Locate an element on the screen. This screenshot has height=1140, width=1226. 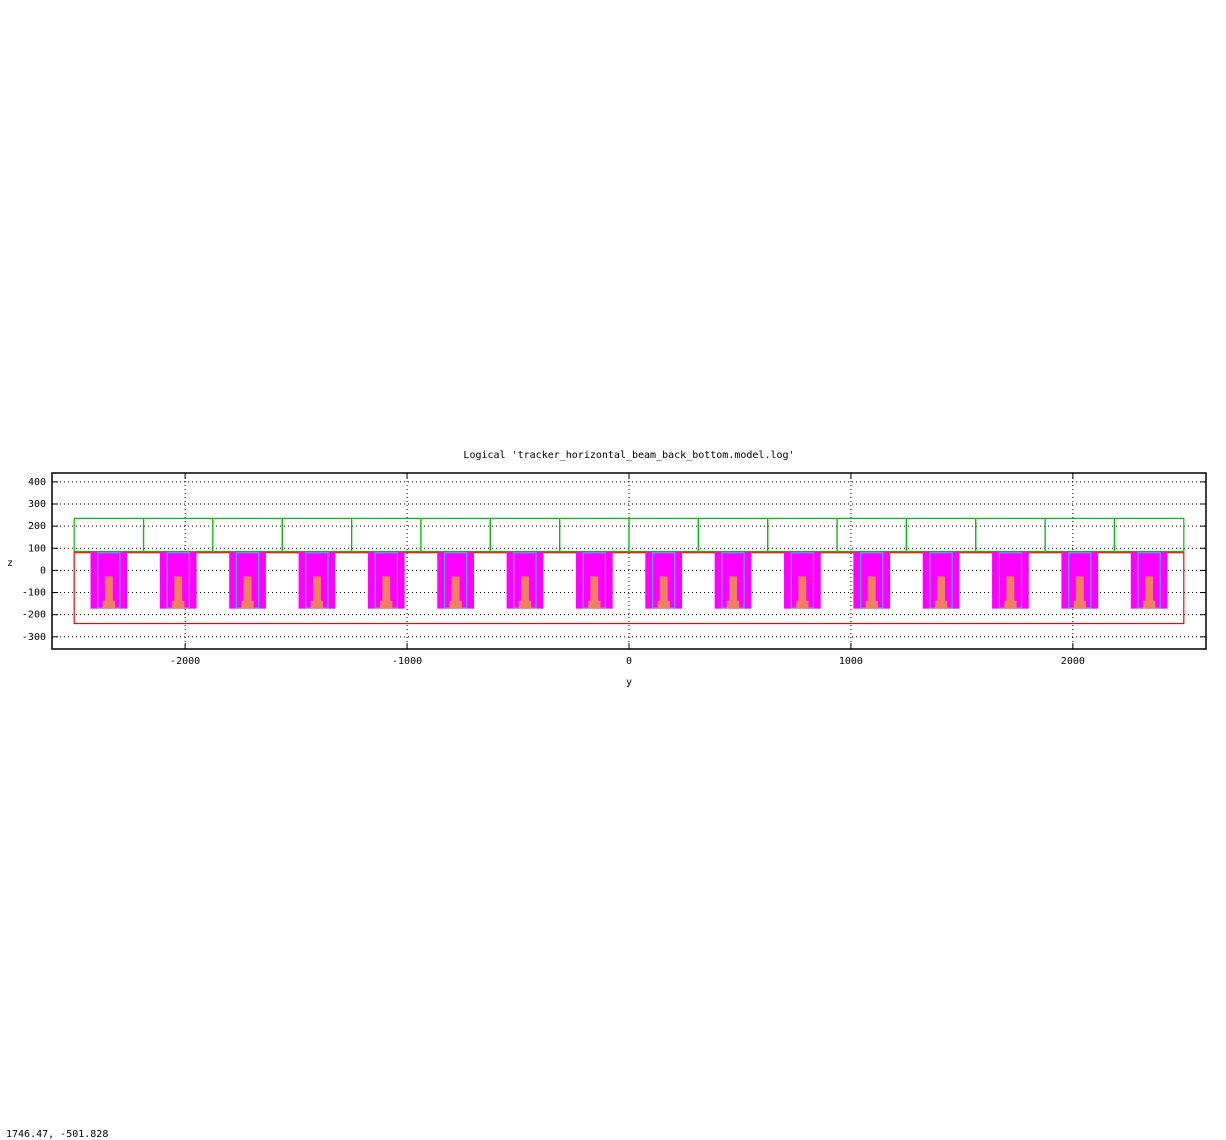
y-tick-label: 100 is located at coordinates (37, 548).